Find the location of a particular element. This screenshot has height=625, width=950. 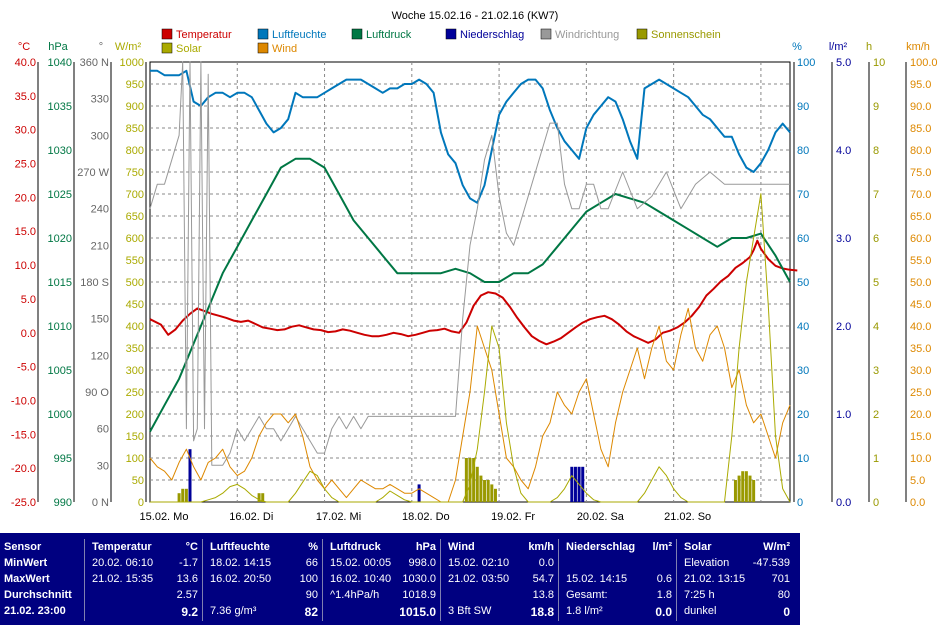

solar-max-value: 701 is located at coordinates (780, 579).